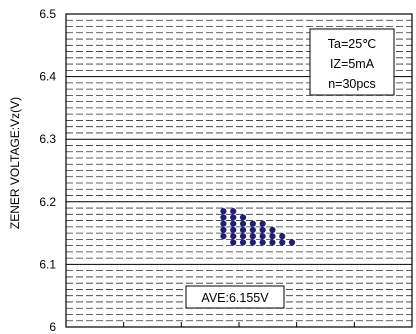  I want to click on average-label: AVE:6.155V, so click(235, 298).